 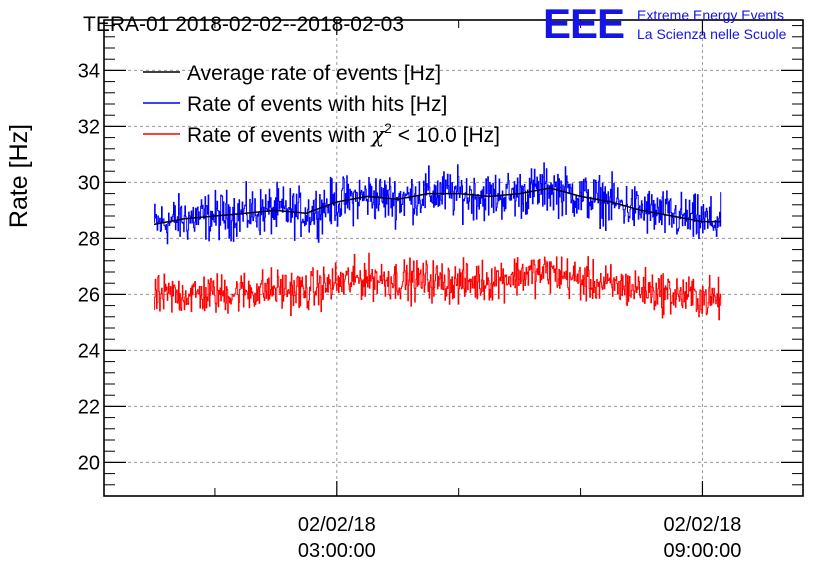 I want to click on y-tick-label: 22, so click(x=89, y=407).